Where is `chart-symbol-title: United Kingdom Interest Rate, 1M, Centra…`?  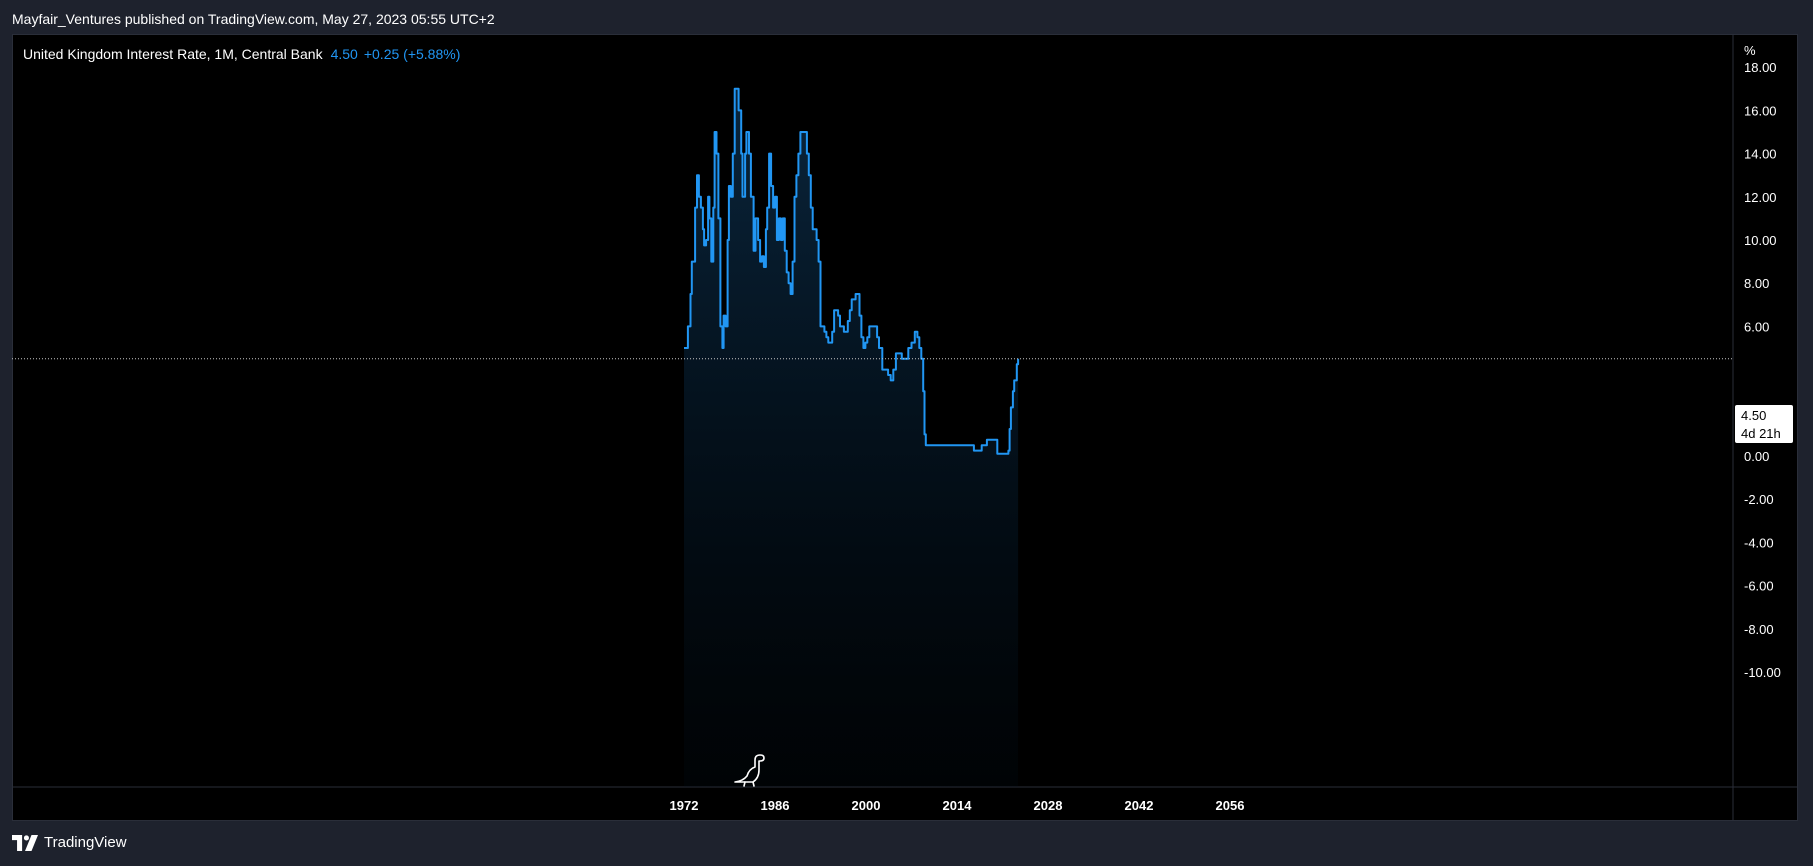 chart-symbol-title: United Kingdom Interest Rate, 1M, Centra… is located at coordinates (173, 54).